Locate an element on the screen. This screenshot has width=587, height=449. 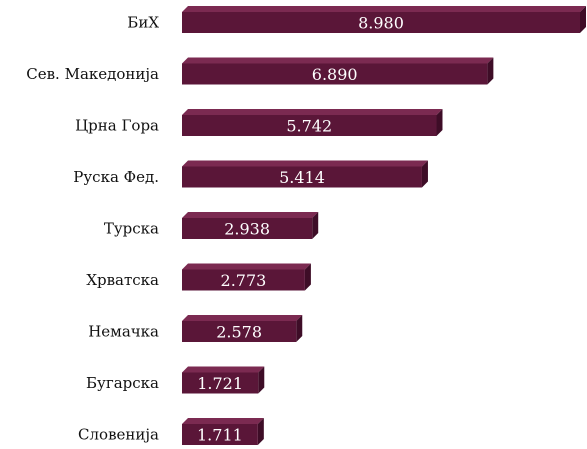
data-label: 1.711 is located at coordinates (220, 435).